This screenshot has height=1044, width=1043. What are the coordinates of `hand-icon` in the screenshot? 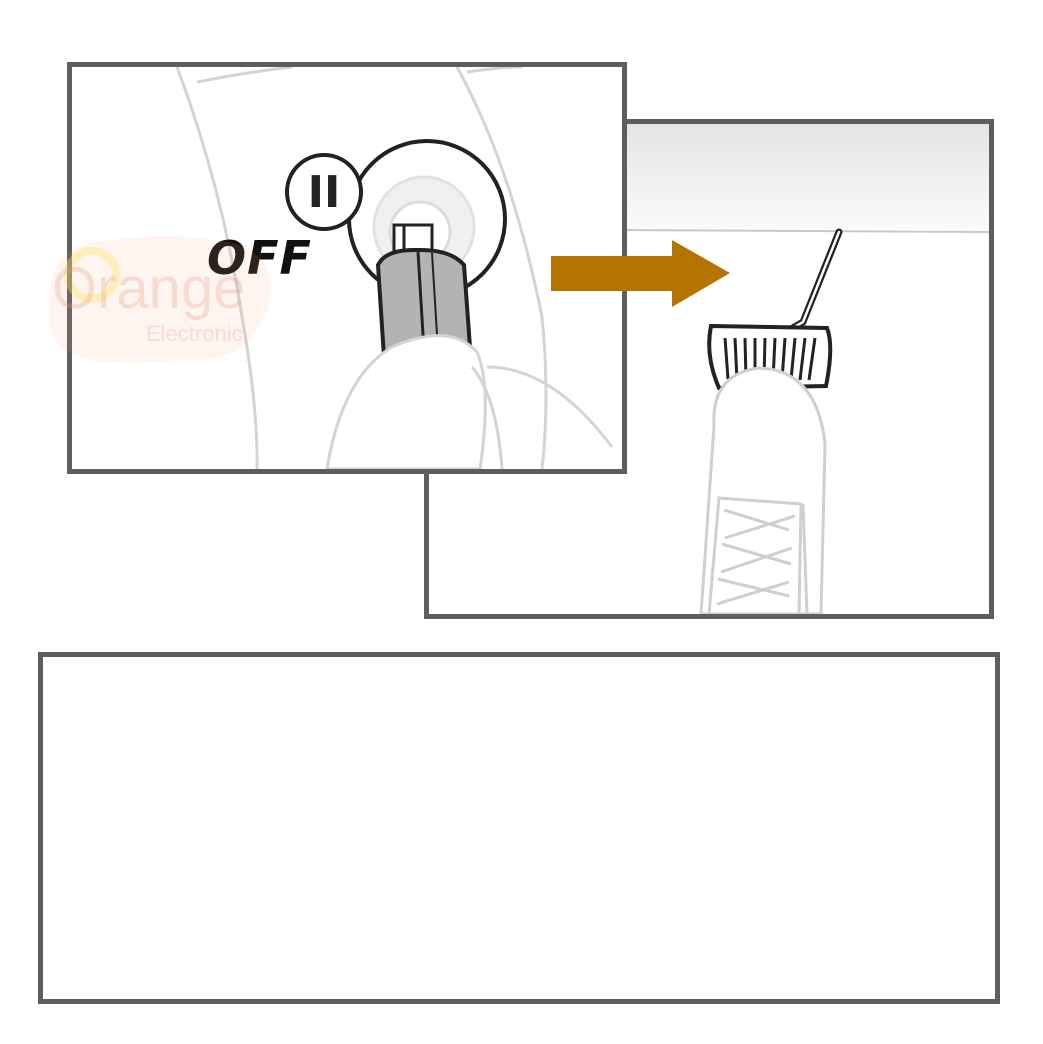 It's located at (414, 401).